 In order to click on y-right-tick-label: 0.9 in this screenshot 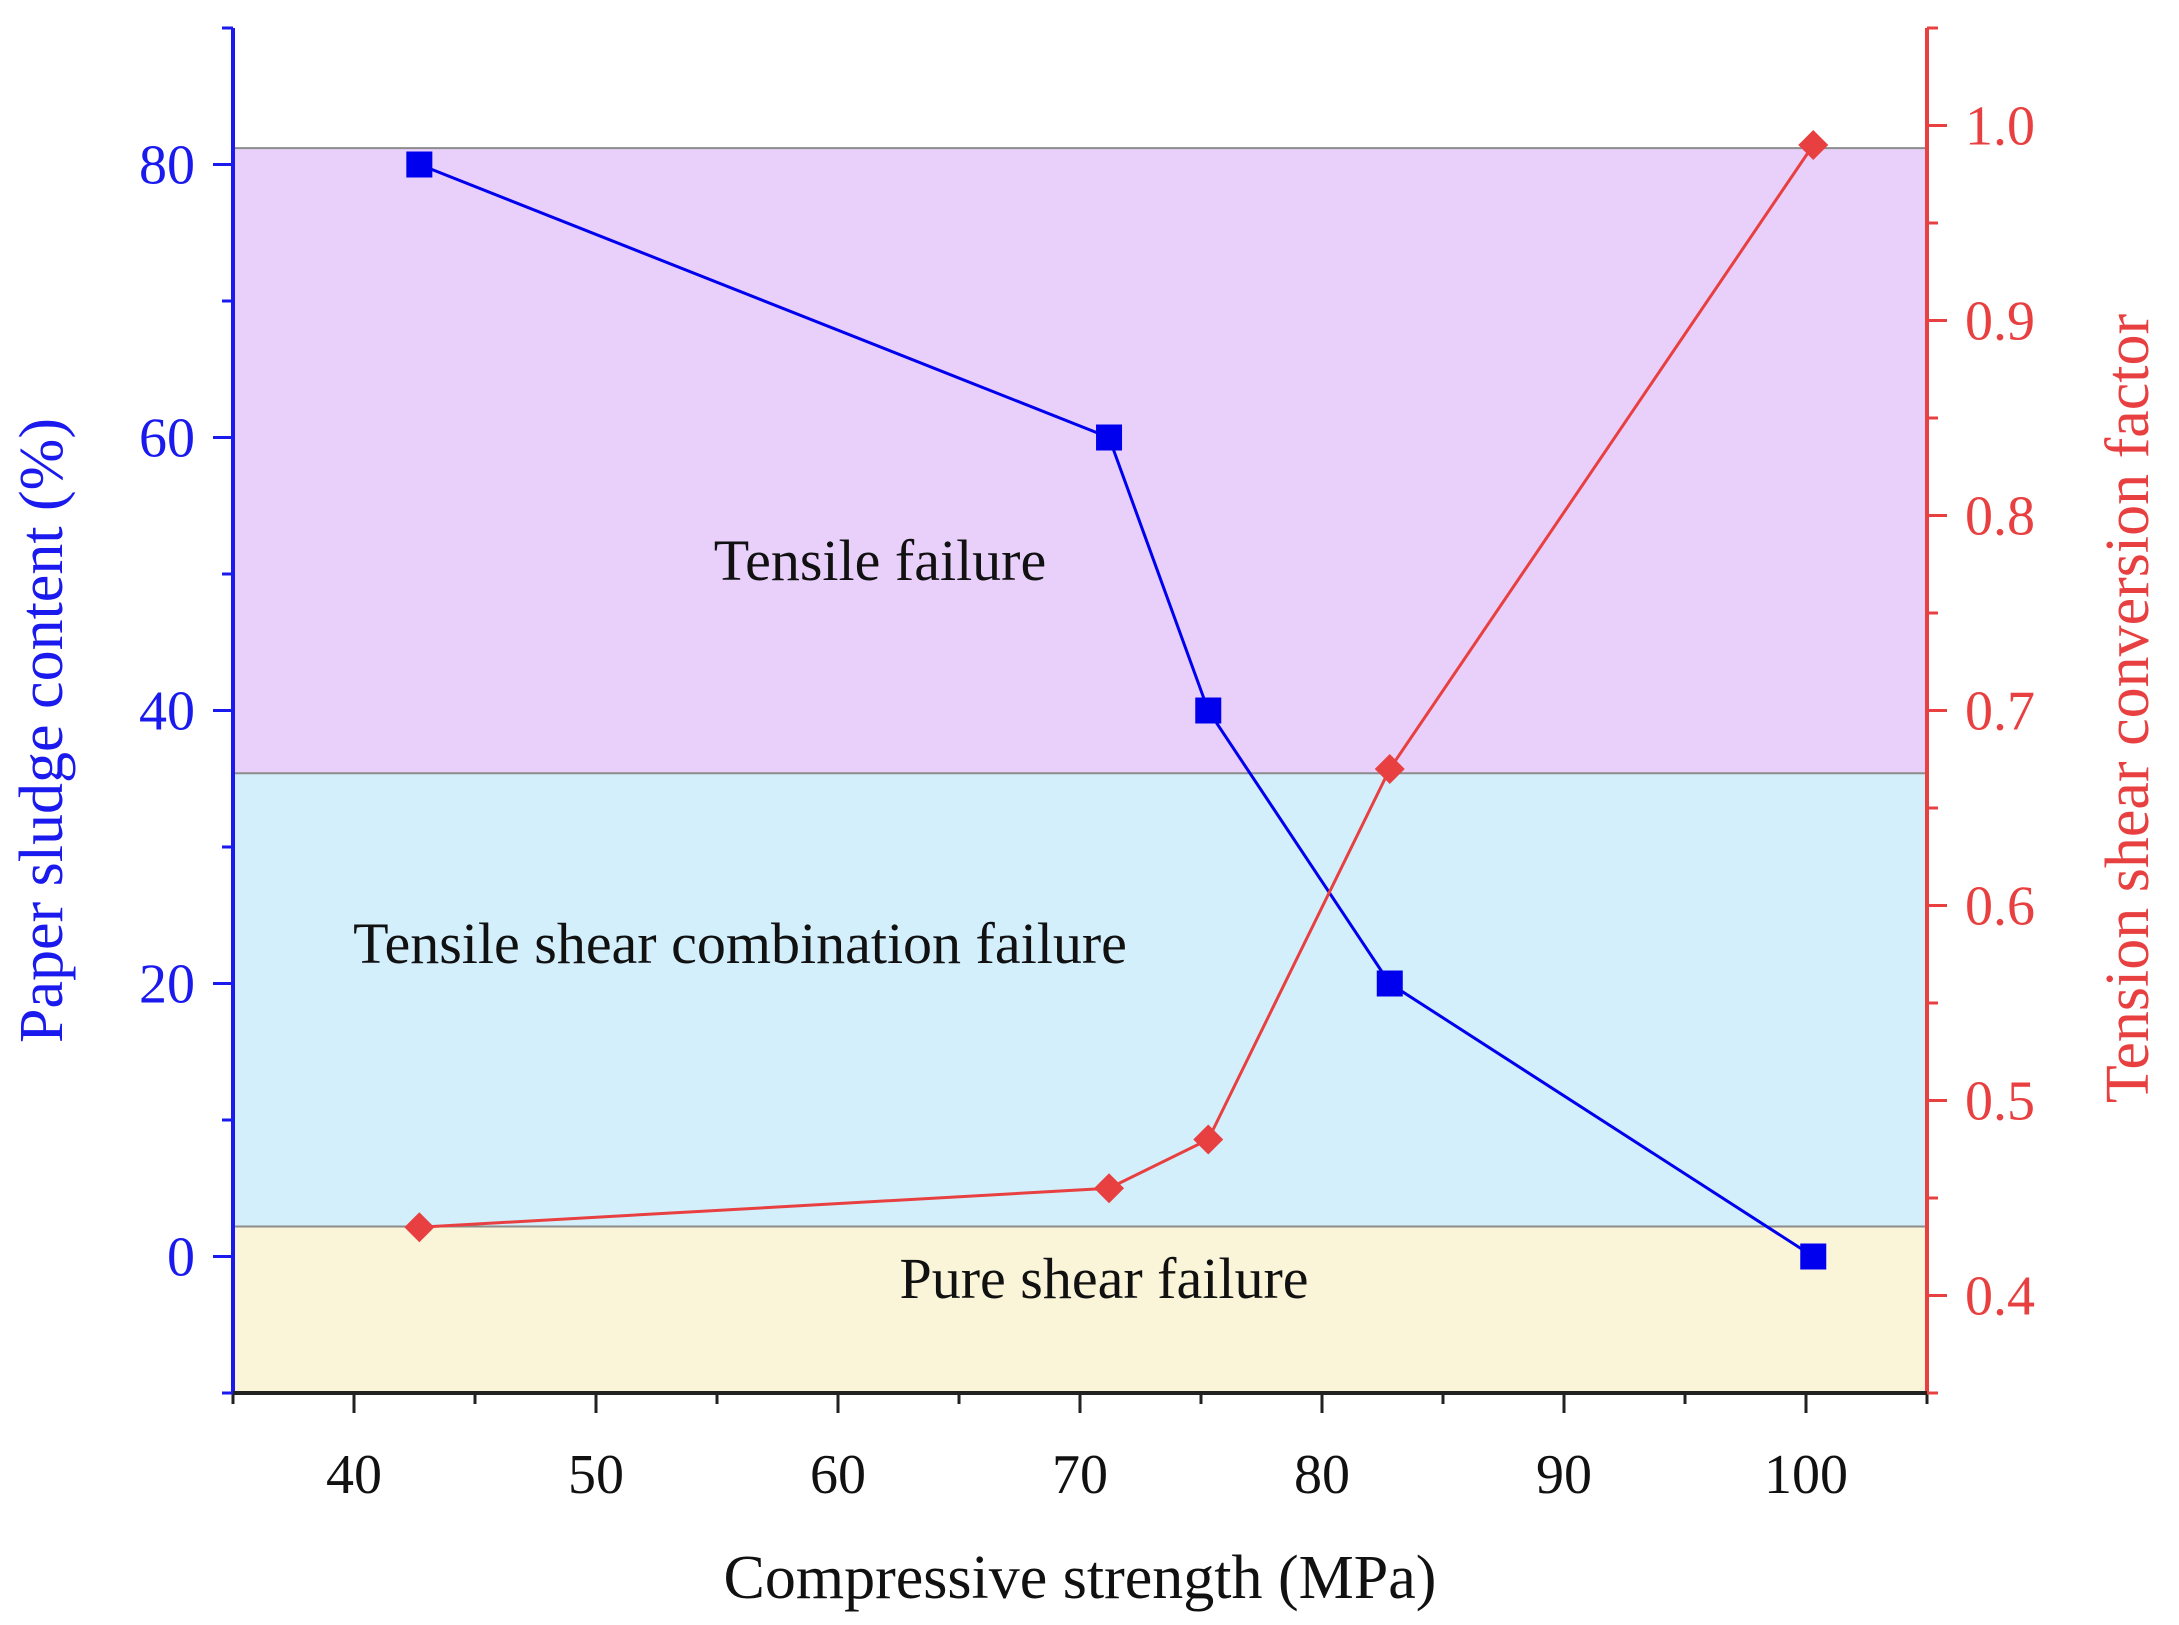, I will do `click(2000, 322)`.